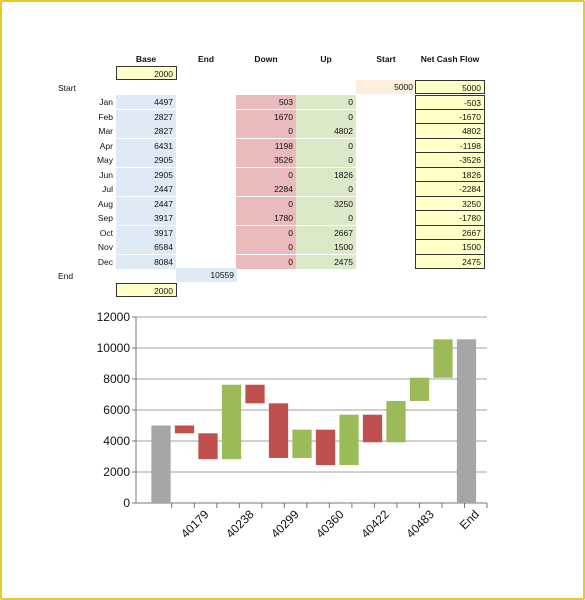 Image resolution: width=585 pixels, height=600 pixels. Describe the element at coordinates (106, 102) in the screenshot. I see `month-label: Jan` at that location.